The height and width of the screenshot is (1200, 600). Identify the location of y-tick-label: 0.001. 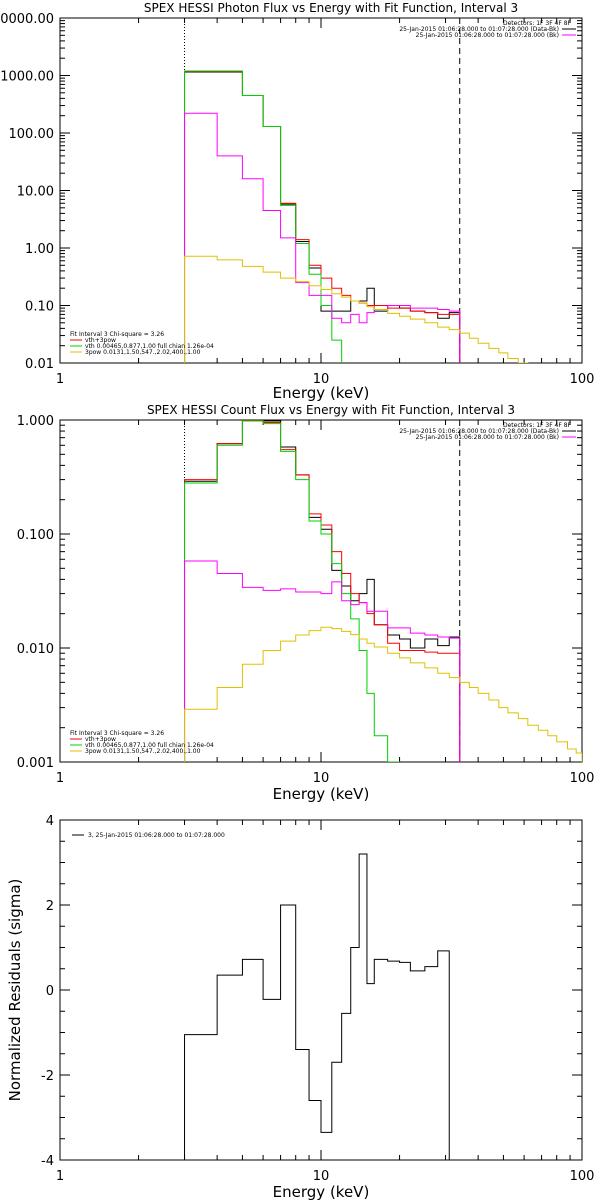
(35, 763).